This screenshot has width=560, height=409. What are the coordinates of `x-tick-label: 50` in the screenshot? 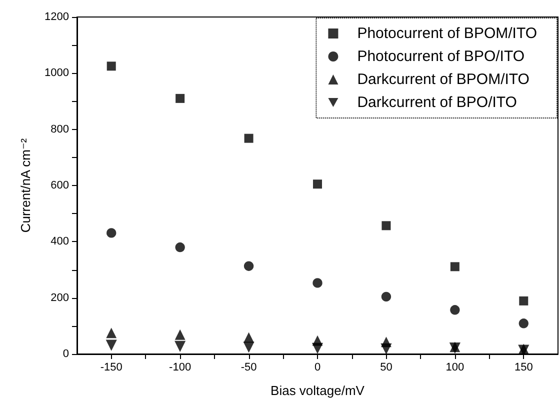 It's located at (386, 368).